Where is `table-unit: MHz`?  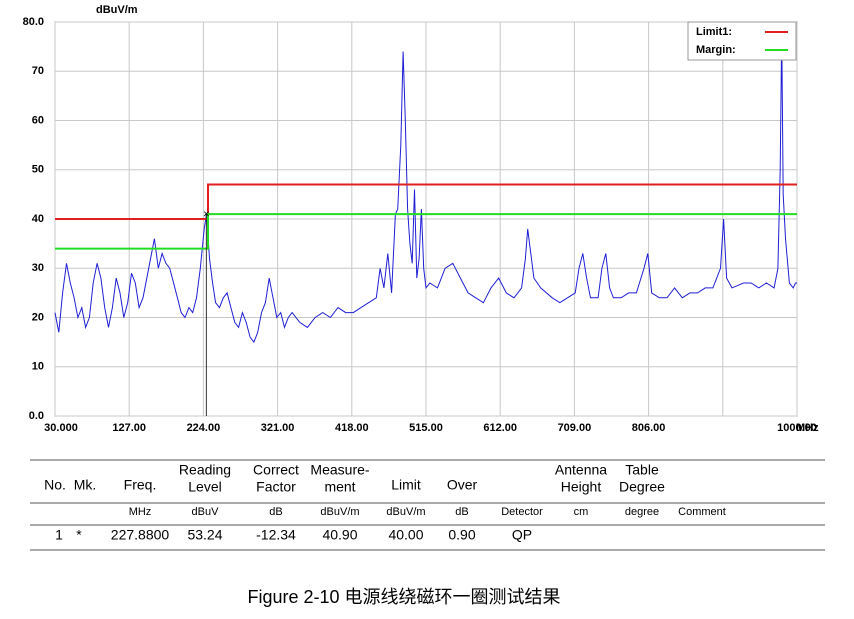 table-unit: MHz is located at coordinates (140, 512).